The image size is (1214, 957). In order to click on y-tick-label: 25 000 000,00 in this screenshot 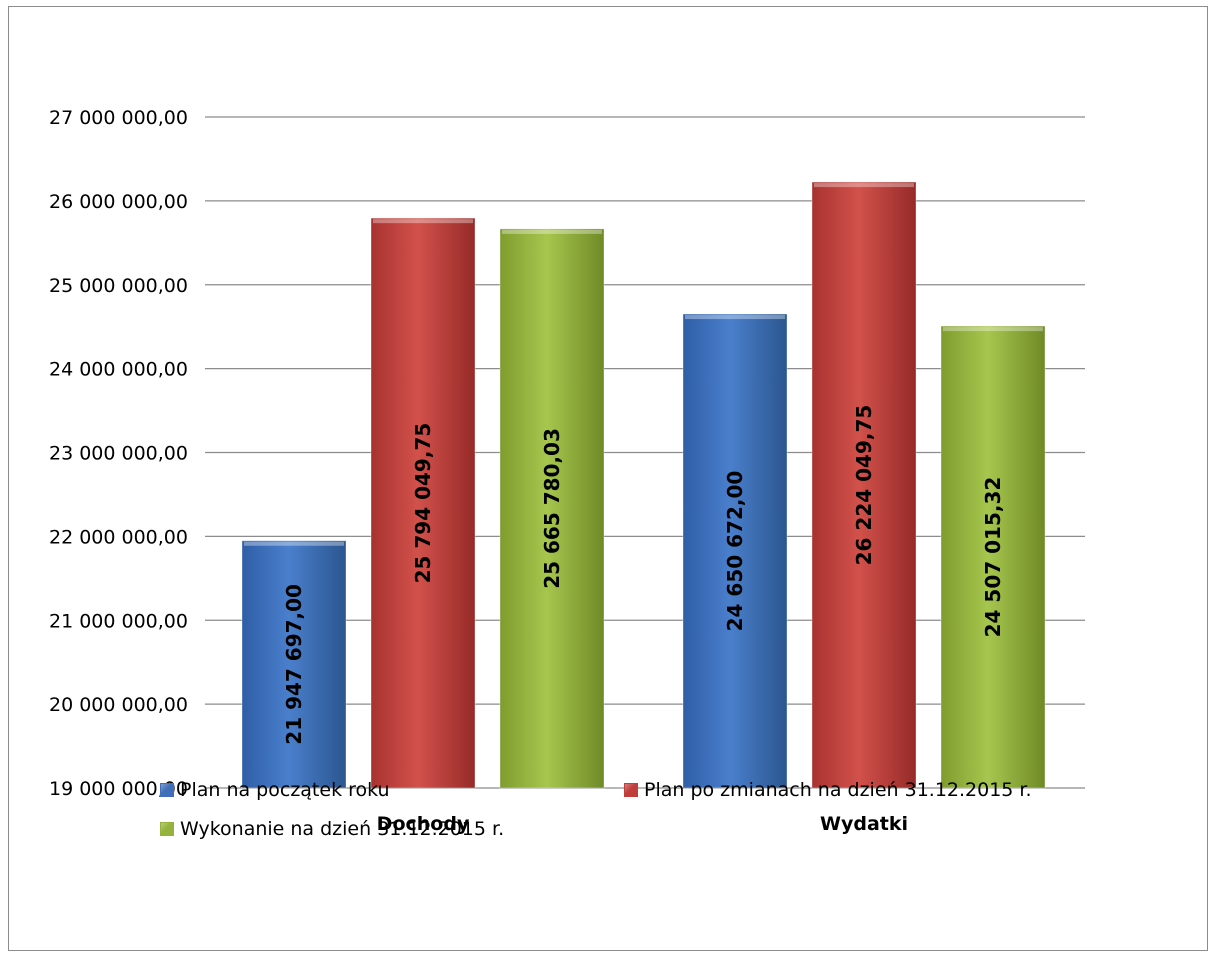, I will do `click(118, 286)`.